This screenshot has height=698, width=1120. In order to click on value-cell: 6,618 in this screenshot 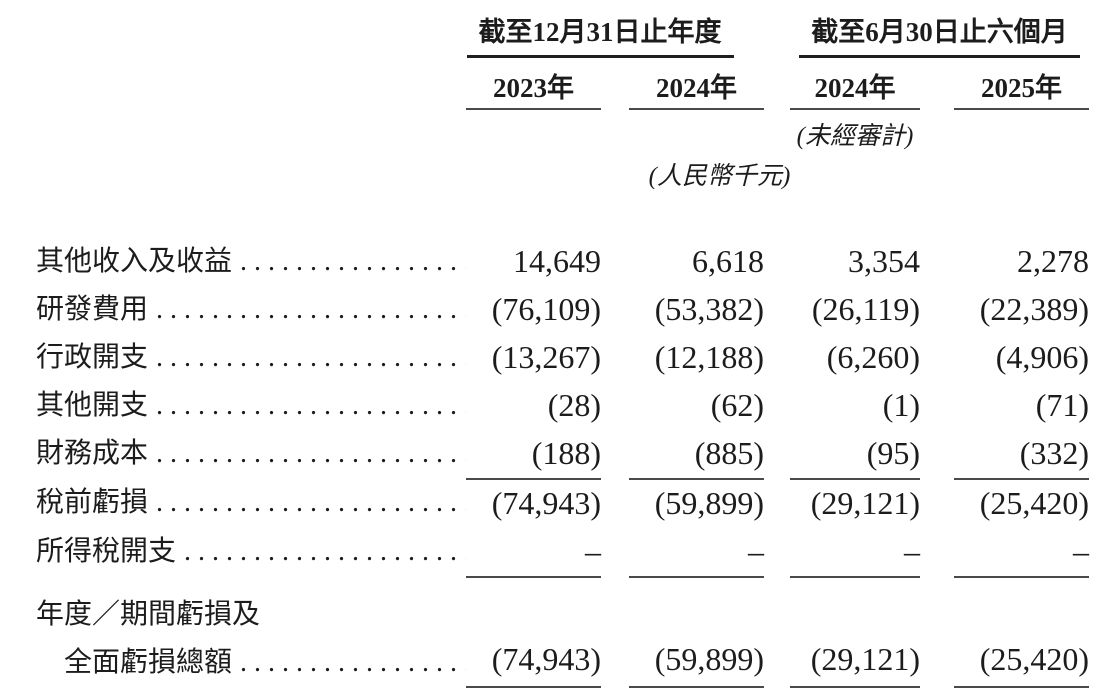, I will do `click(728, 261)`.